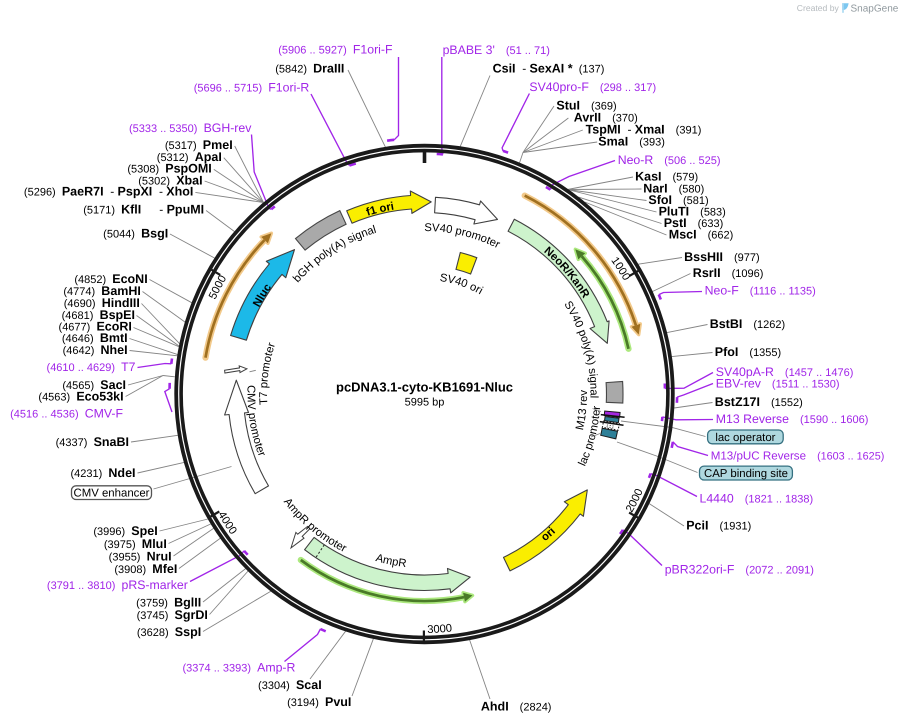 The image size is (899, 722). What do you see at coordinates (125, 531) in the screenshot?
I see `svg-text: (3996) SpeI` at bounding box center [125, 531].